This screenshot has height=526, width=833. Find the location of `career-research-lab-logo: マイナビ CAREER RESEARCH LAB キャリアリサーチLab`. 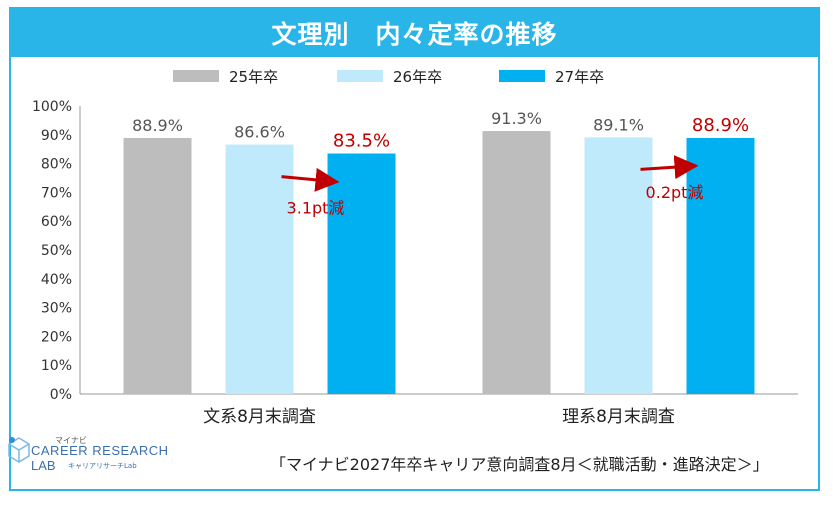

career-research-lab-logo: マイナビ CAREER RESEARCH LAB キャリアリサーチLab is located at coordinates (93, 454).